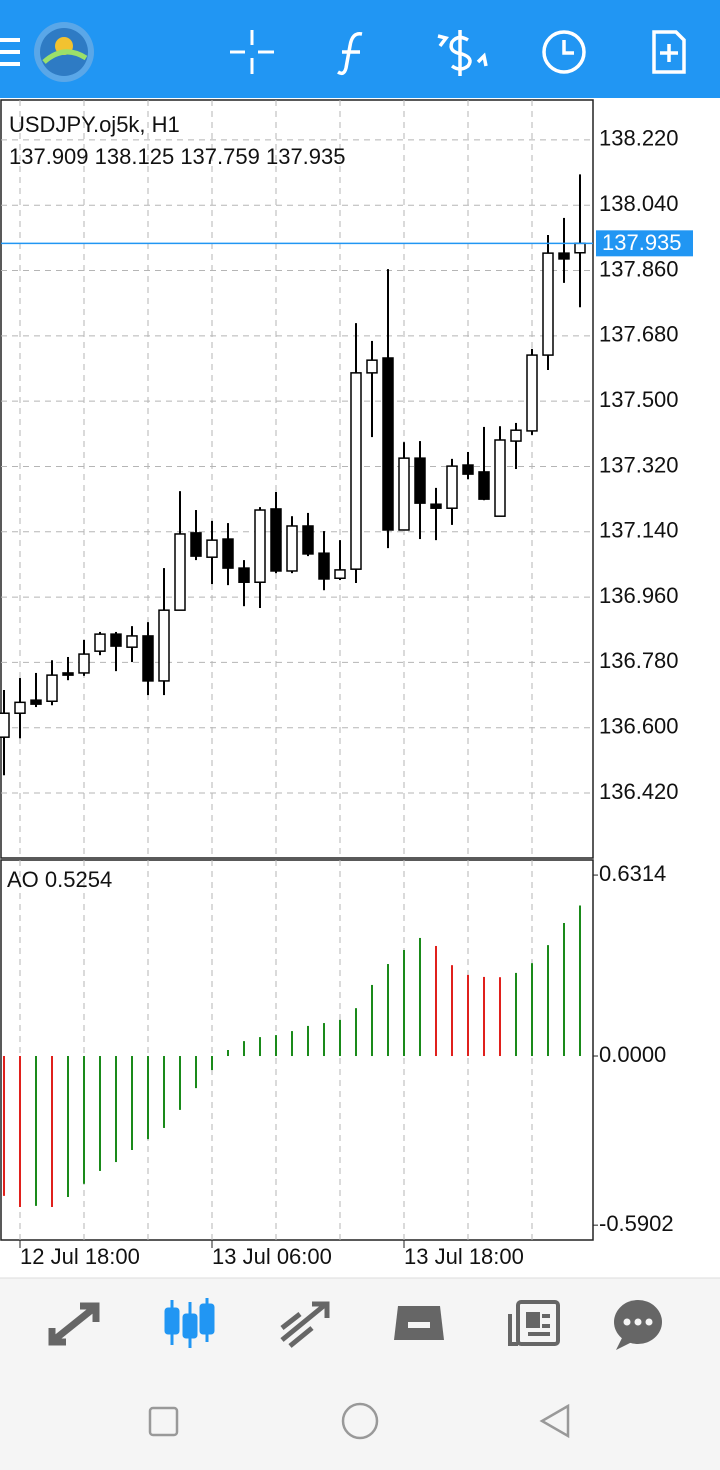 The width and height of the screenshot is (720, 1470). Describe the element at coordinates (639, 660) in the screenshot. I see `y-tick-label: 136.780` at that location.